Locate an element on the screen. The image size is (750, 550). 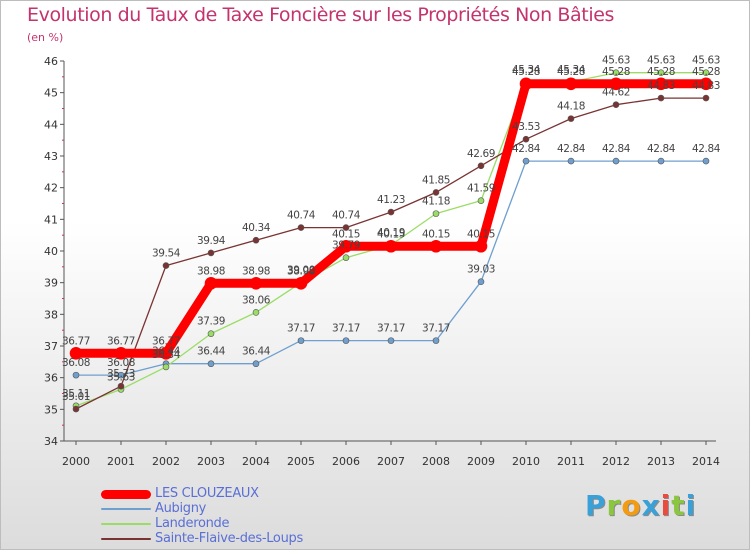
data-label: 35.73 is located at coordinates (121, 374).